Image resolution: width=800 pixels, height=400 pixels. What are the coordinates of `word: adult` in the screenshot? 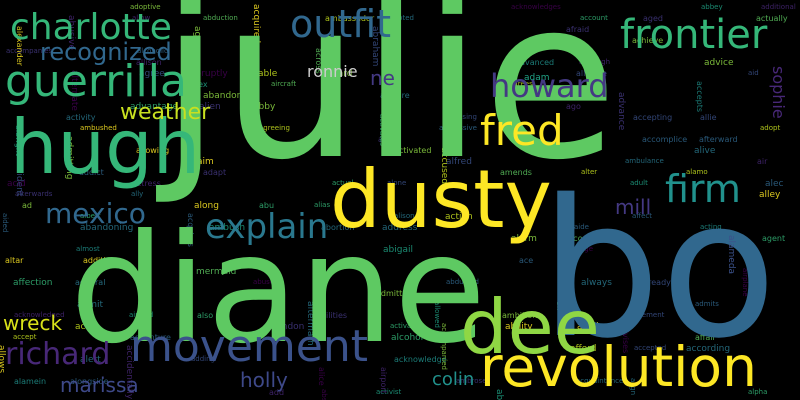 It's located at (639, 183).